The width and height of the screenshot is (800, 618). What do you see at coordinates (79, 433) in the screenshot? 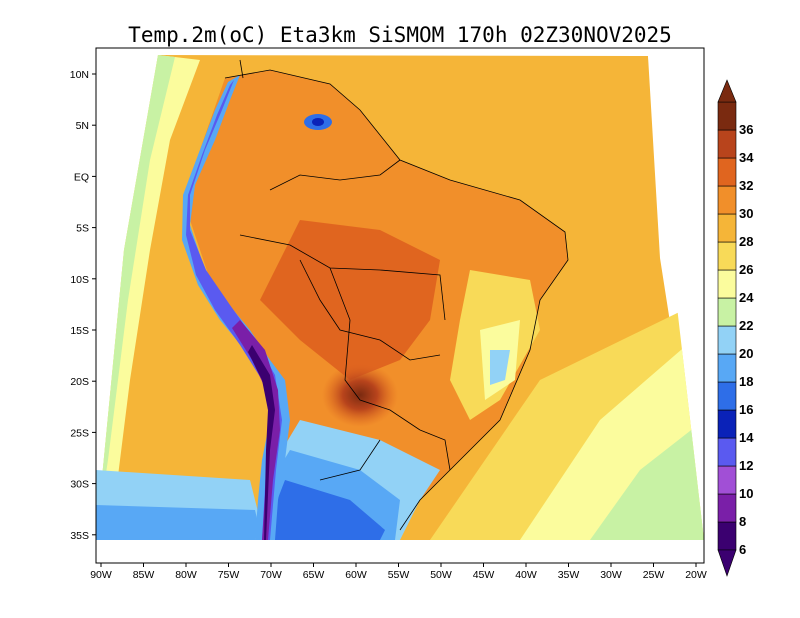
I see `latitude-tick-label: 25S` at bounding box center [79, 433].